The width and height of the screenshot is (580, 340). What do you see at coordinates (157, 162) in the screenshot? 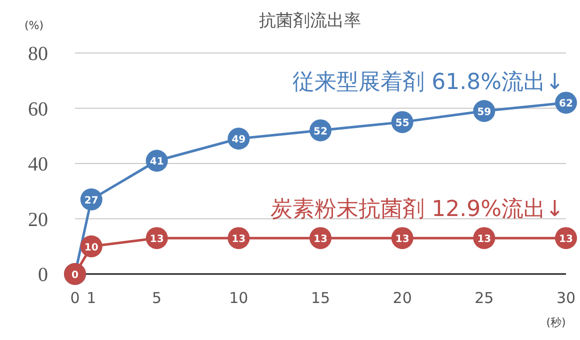
I see `data-label: 41` at bounding box center [157, 162].